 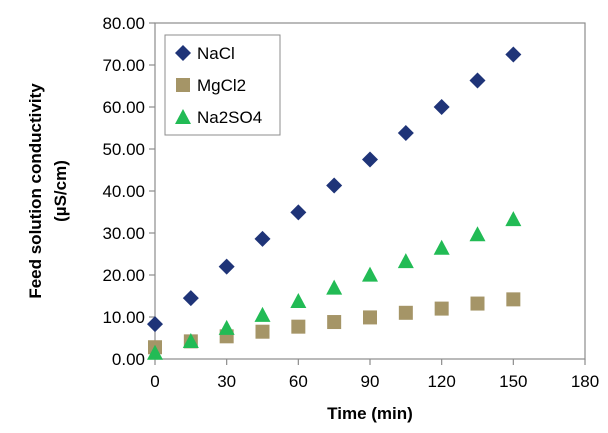 What do you see at coordinates (298, 381) in the screenshot?
I see `x-tick-label: 60` at bounding box center [298, 381].